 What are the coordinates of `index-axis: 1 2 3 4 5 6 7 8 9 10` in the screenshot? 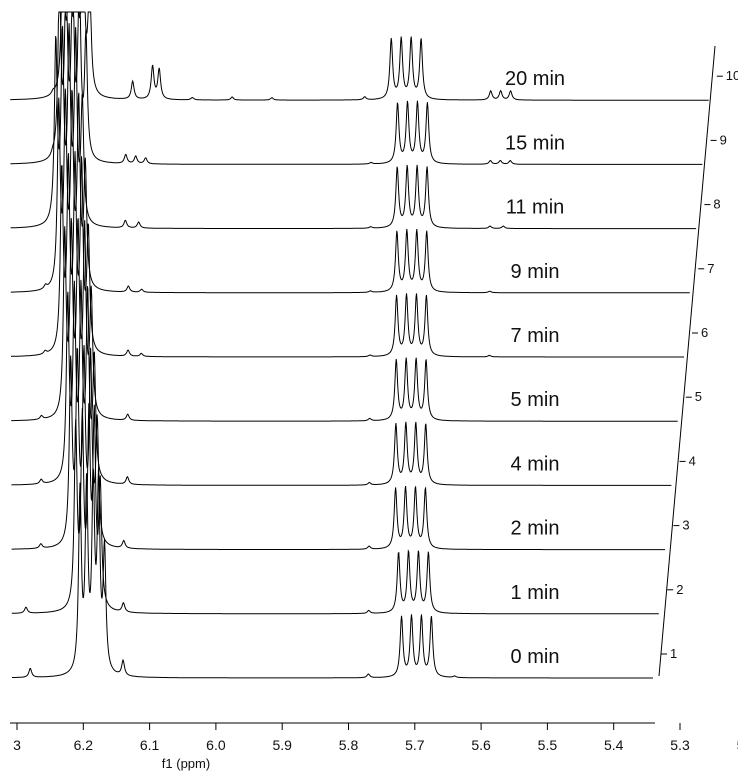 It's located at (698, 361).